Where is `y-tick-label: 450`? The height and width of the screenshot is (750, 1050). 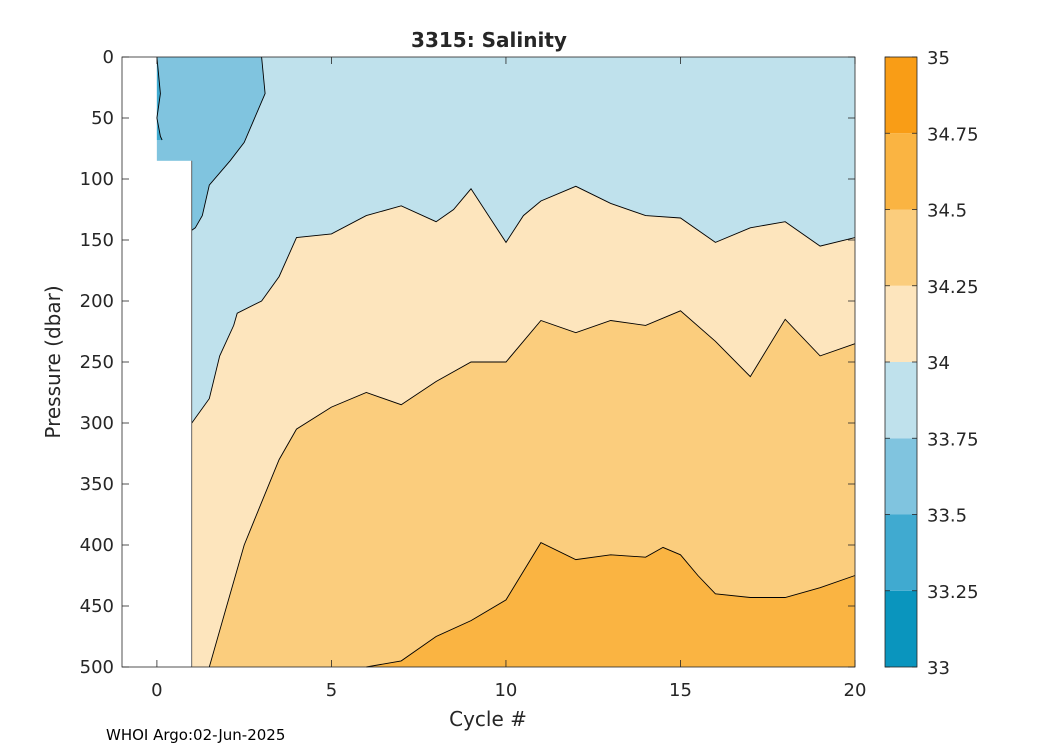
y-tick-label: 450 is located at coordinates (97, 606).